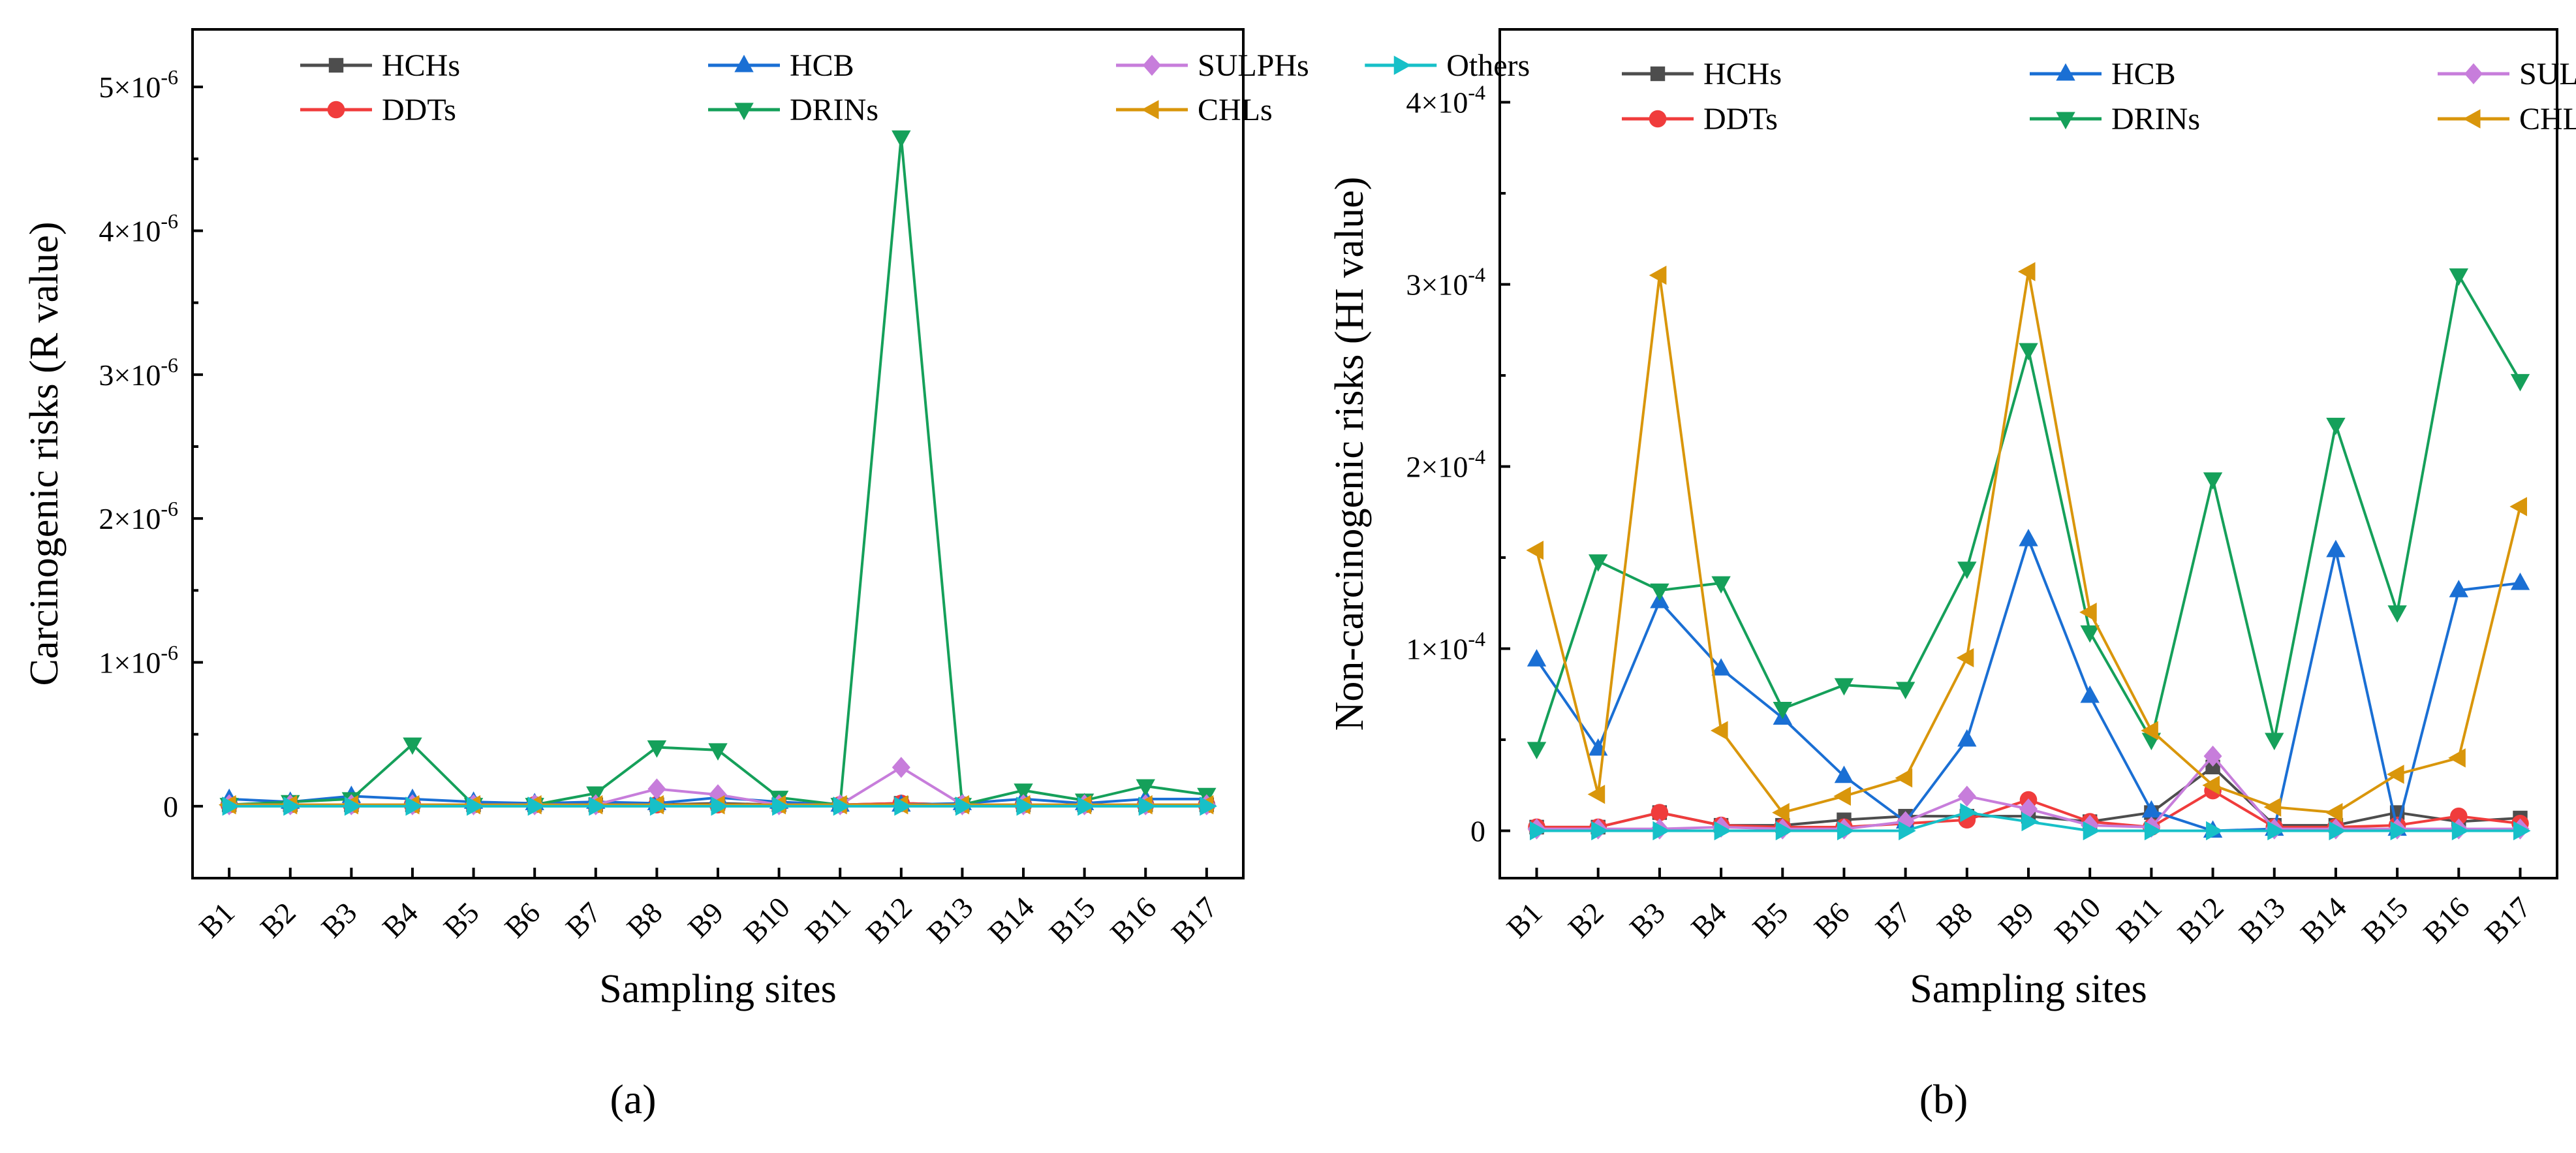  Describe the element at coordinates (2323, 920) in the screenshot. I see `x-tick-label: B14` at that location.